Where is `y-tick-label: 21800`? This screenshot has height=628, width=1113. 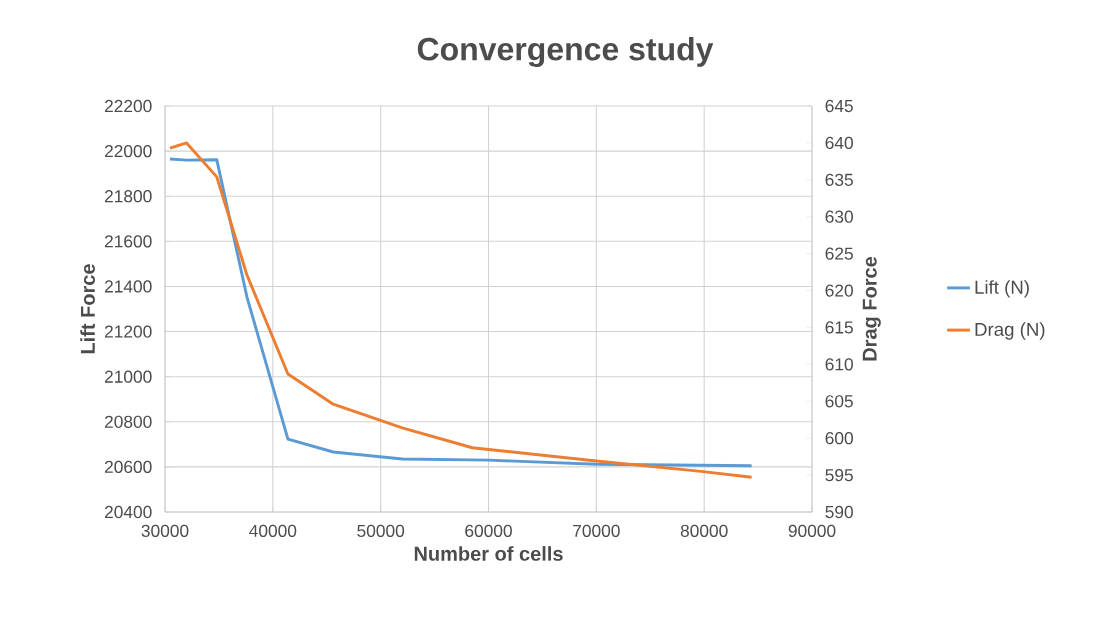 y-tick-label: 21800 is located at coordinates (128, 196).